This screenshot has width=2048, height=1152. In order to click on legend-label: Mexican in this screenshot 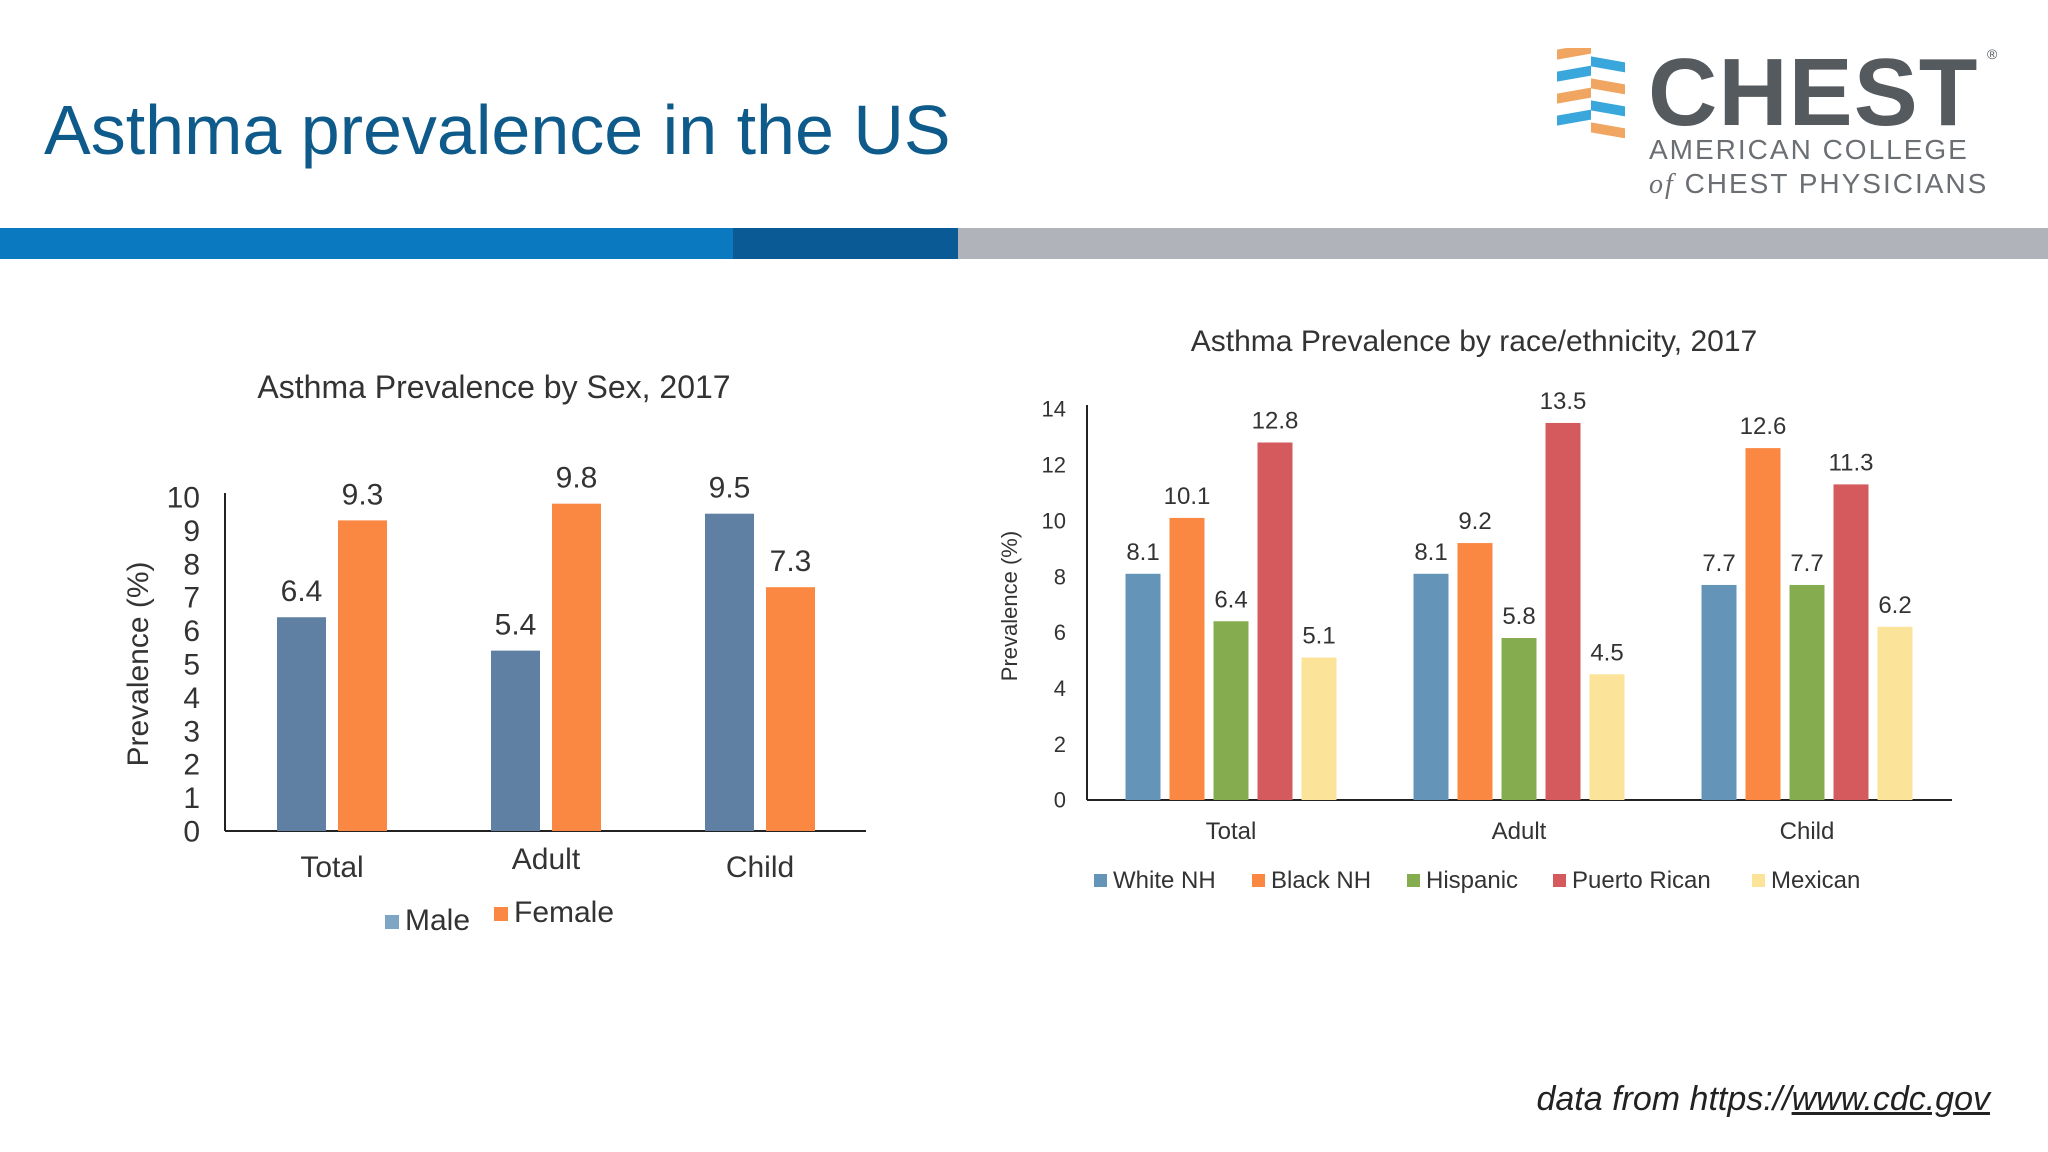, I will do `click(1815, 880)`.